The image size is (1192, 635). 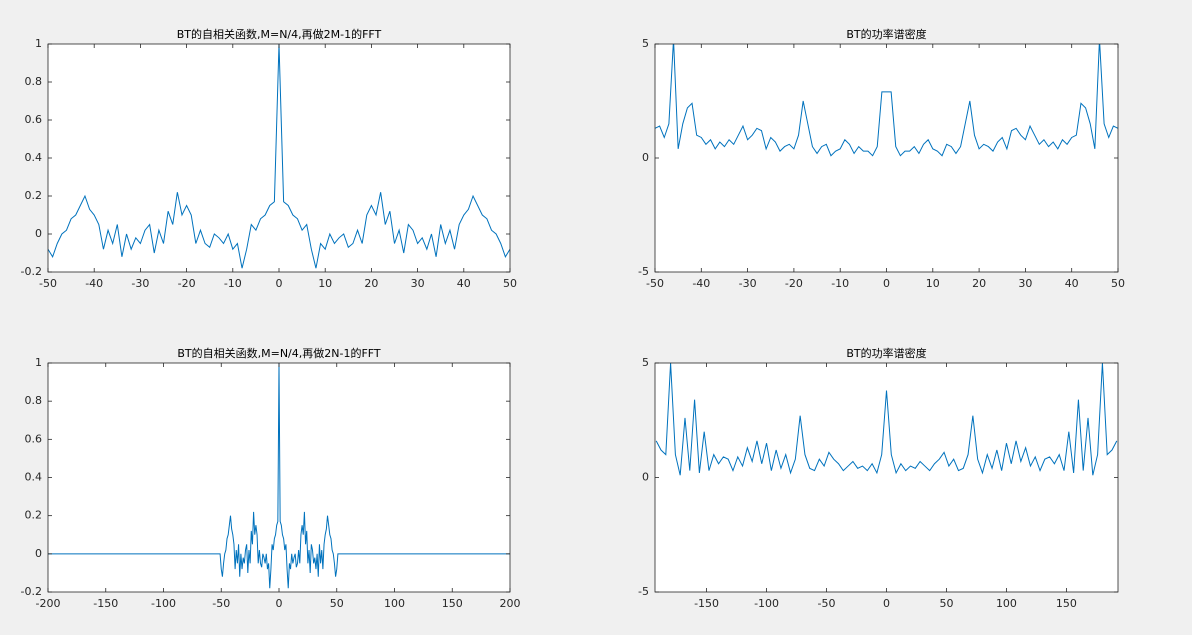 What do you see at coordinates (279, 34) in the screenshot?
I see `chart-title: BT的自相关函数,M=N/4,再做2M-1的FFT` at bounding box center [279, 34].